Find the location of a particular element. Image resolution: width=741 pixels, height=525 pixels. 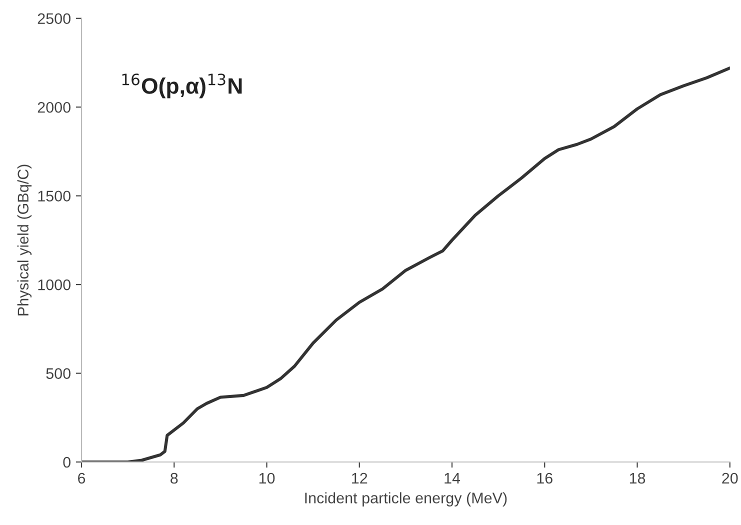

x-tick-label: 10 is located at coordinates (267, 478).